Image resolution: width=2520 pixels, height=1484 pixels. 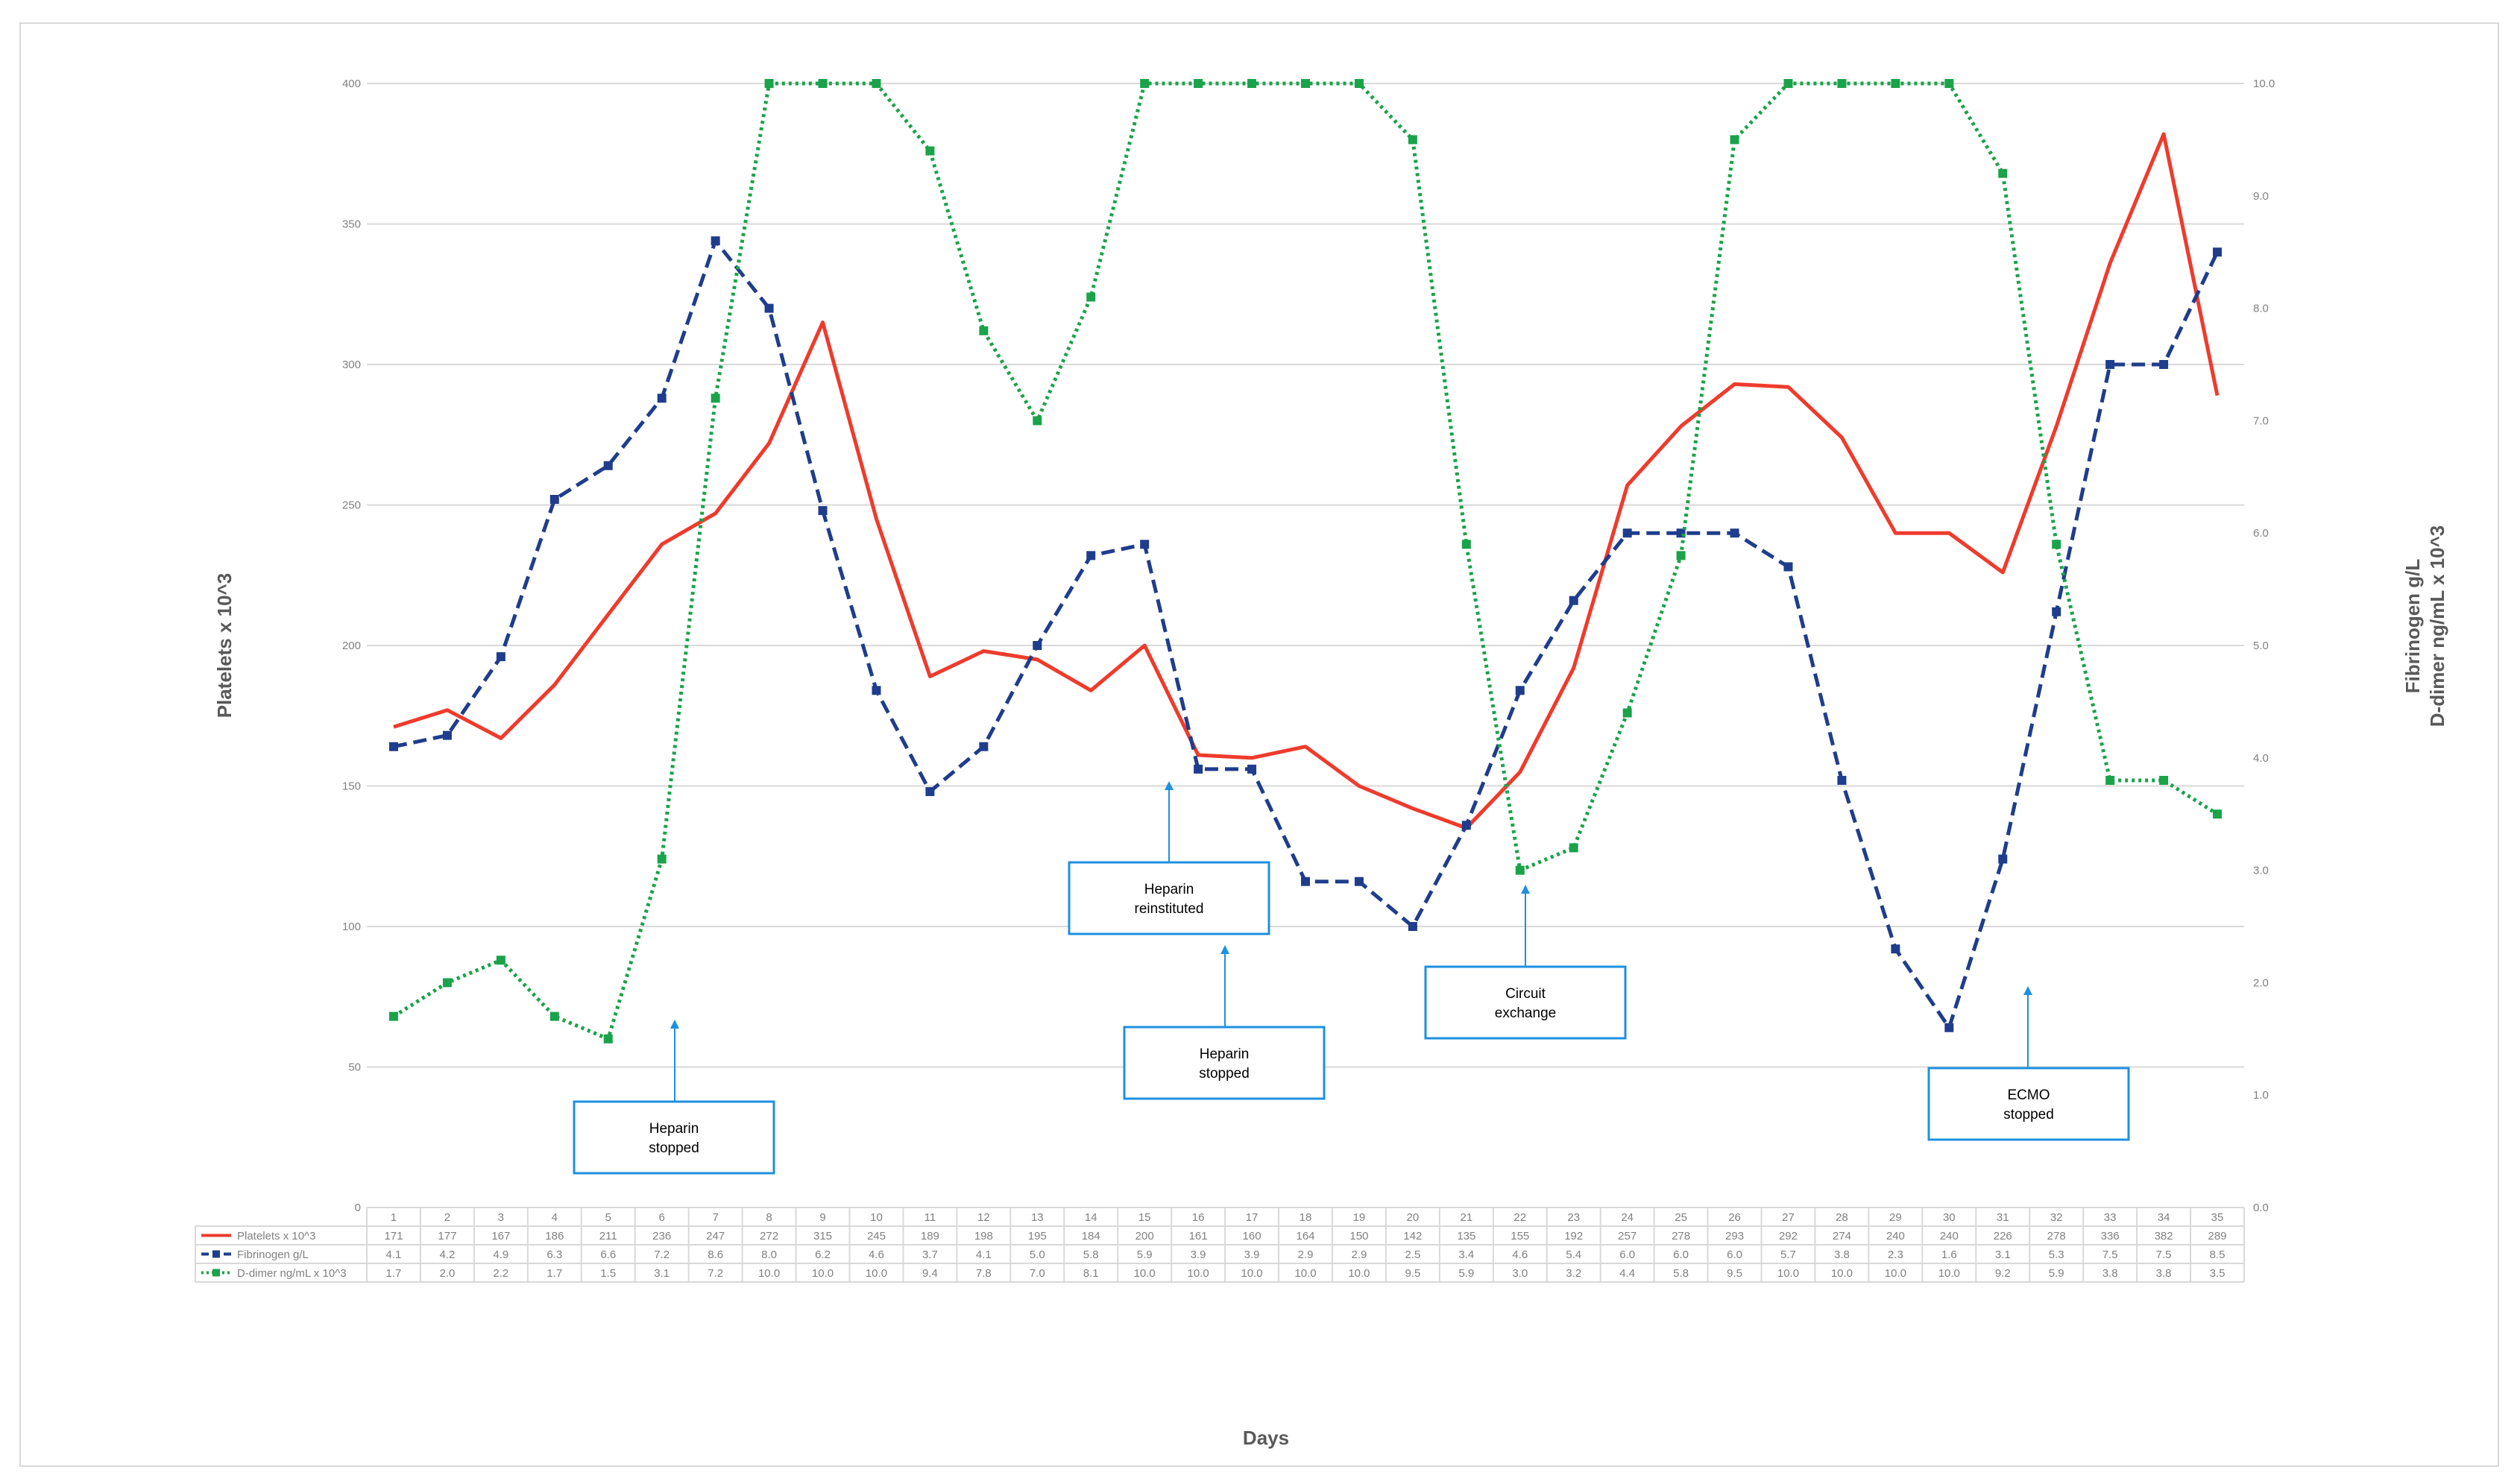 What do you see at coordinates (1037, 1254) in the screenshot?
I see `data-label: 5.0` at bounding box center [1037, 1254].